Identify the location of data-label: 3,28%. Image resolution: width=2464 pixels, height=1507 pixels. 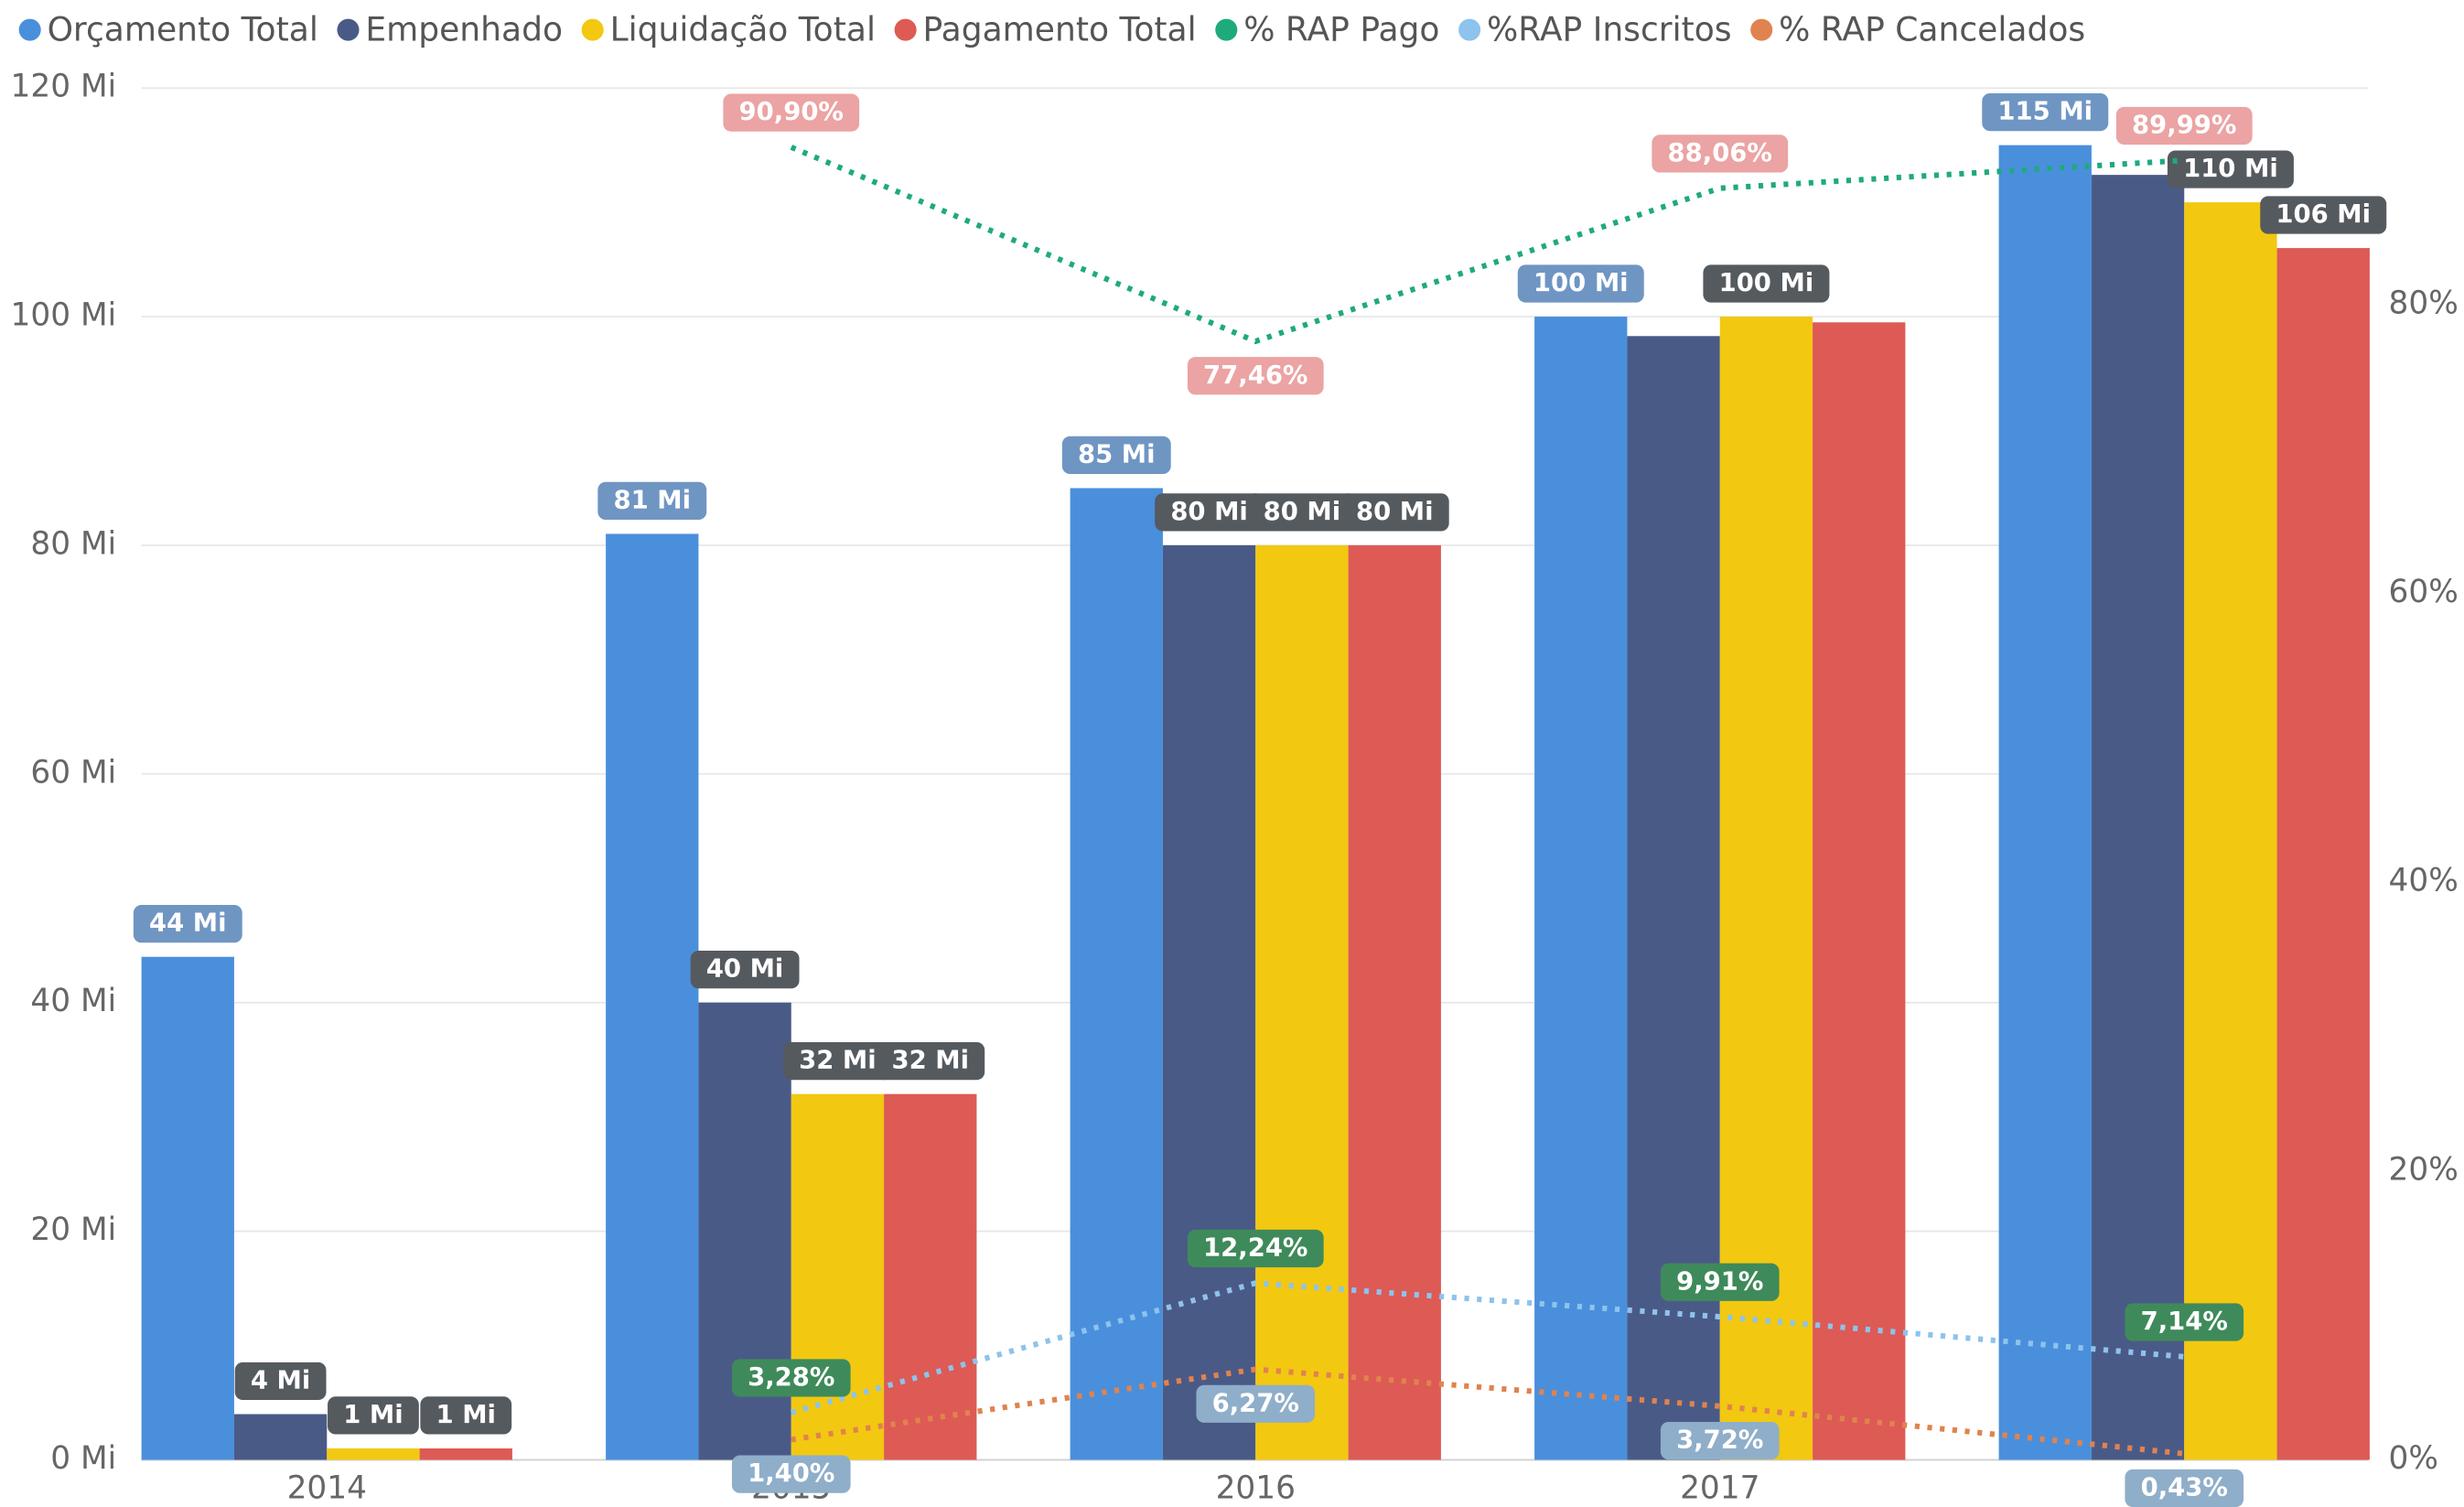
(791, 1378).